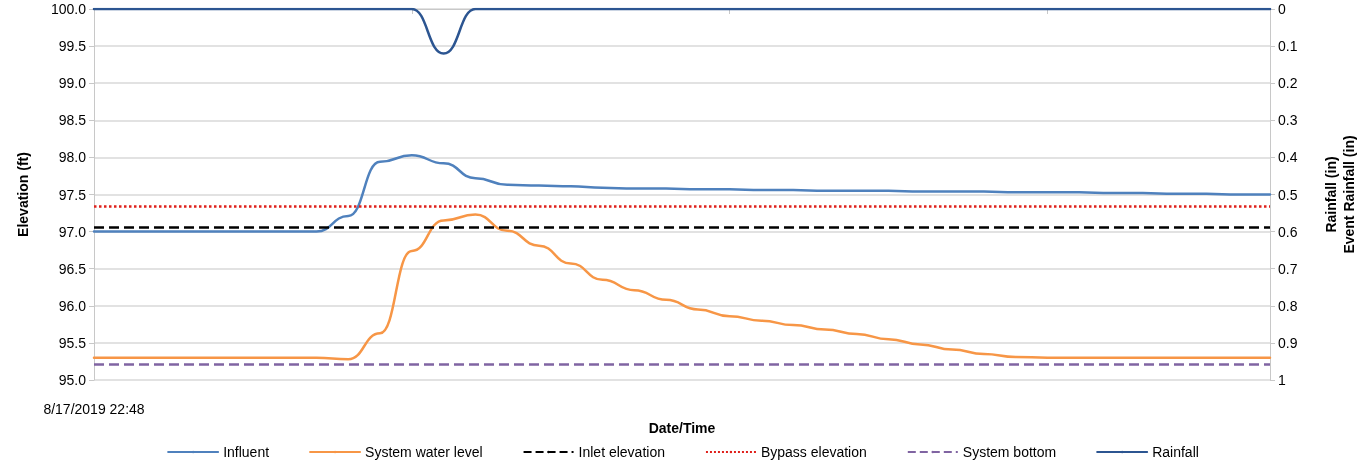 Image resolution: width=1366 pixels, height=466 pixels. What do you see at coordinates (1009, 452) in the screenshot?
I see `legend-label: System bottom` at bounding box center [1009, 452].